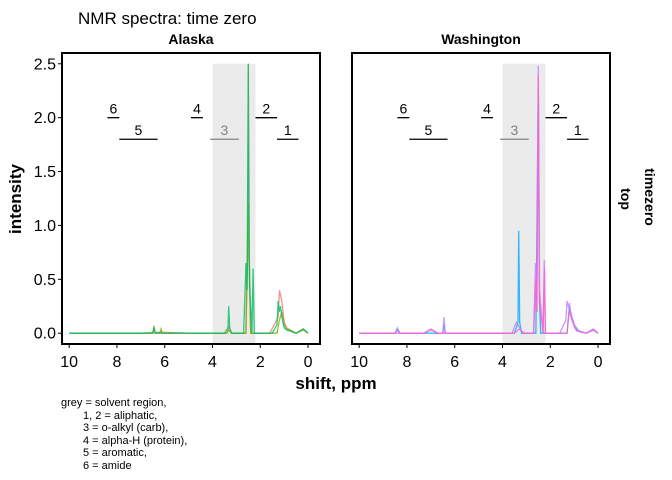 The image size is (672, 480). I want to click on strip-right-line-1: timezero, so click(650, 197).